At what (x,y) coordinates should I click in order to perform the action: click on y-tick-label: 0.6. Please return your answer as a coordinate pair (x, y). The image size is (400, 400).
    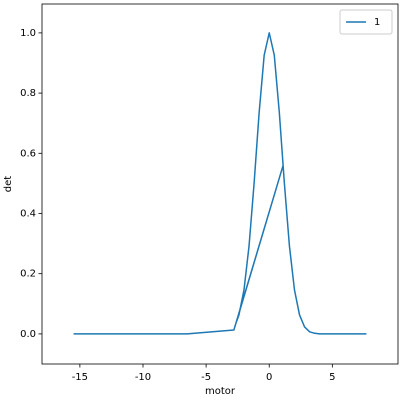
    Looking at the image, I should click on (28, 153).